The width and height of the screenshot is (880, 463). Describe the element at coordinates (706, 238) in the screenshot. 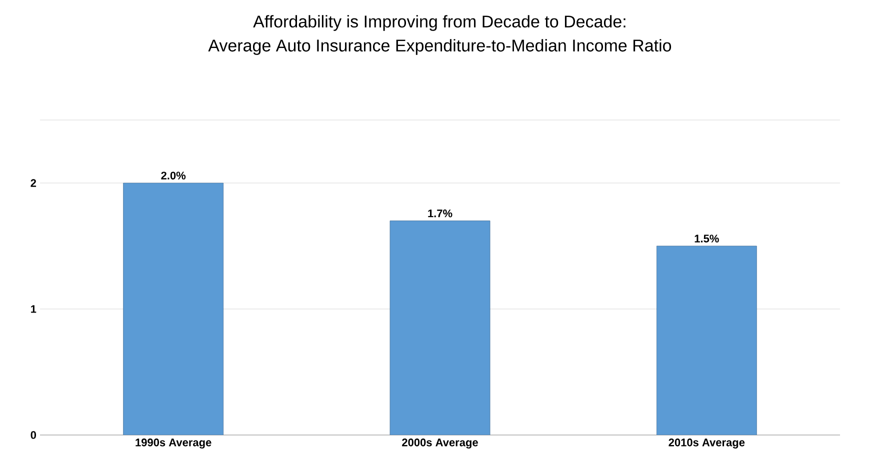

I see `data-label: 1.5%` at that location.